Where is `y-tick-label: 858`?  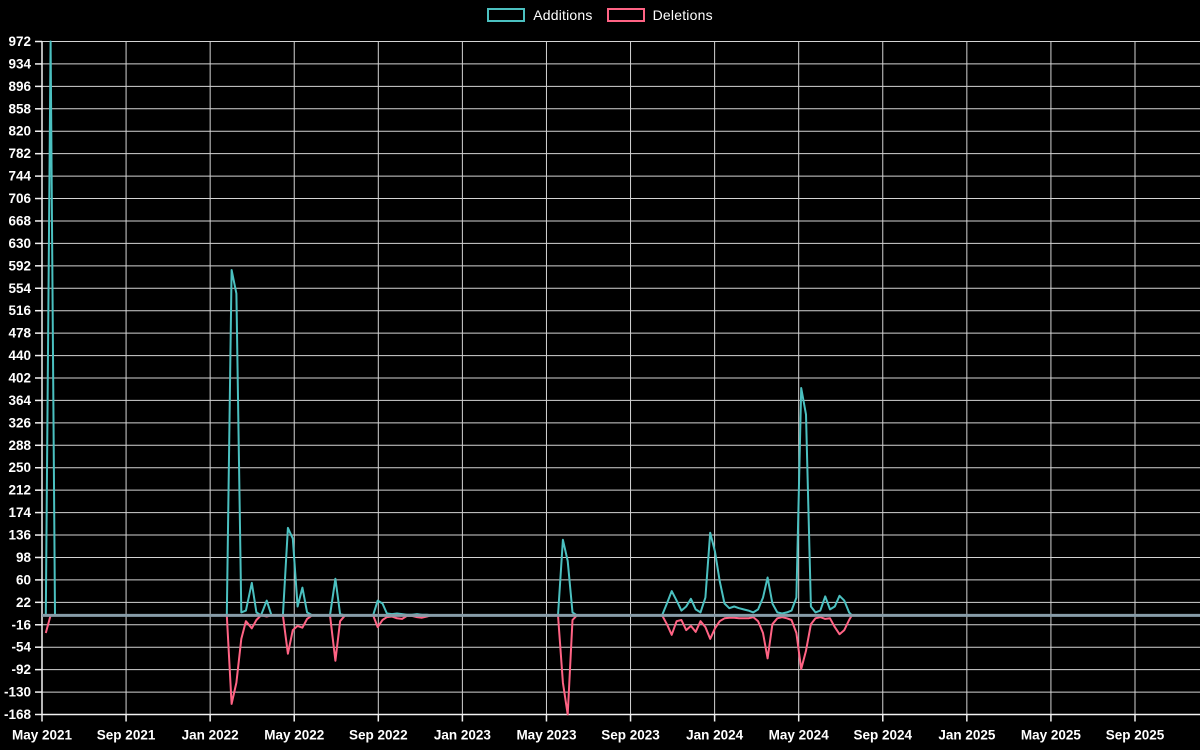
y-tick-label: 858 is located at coordinates (19, 108).